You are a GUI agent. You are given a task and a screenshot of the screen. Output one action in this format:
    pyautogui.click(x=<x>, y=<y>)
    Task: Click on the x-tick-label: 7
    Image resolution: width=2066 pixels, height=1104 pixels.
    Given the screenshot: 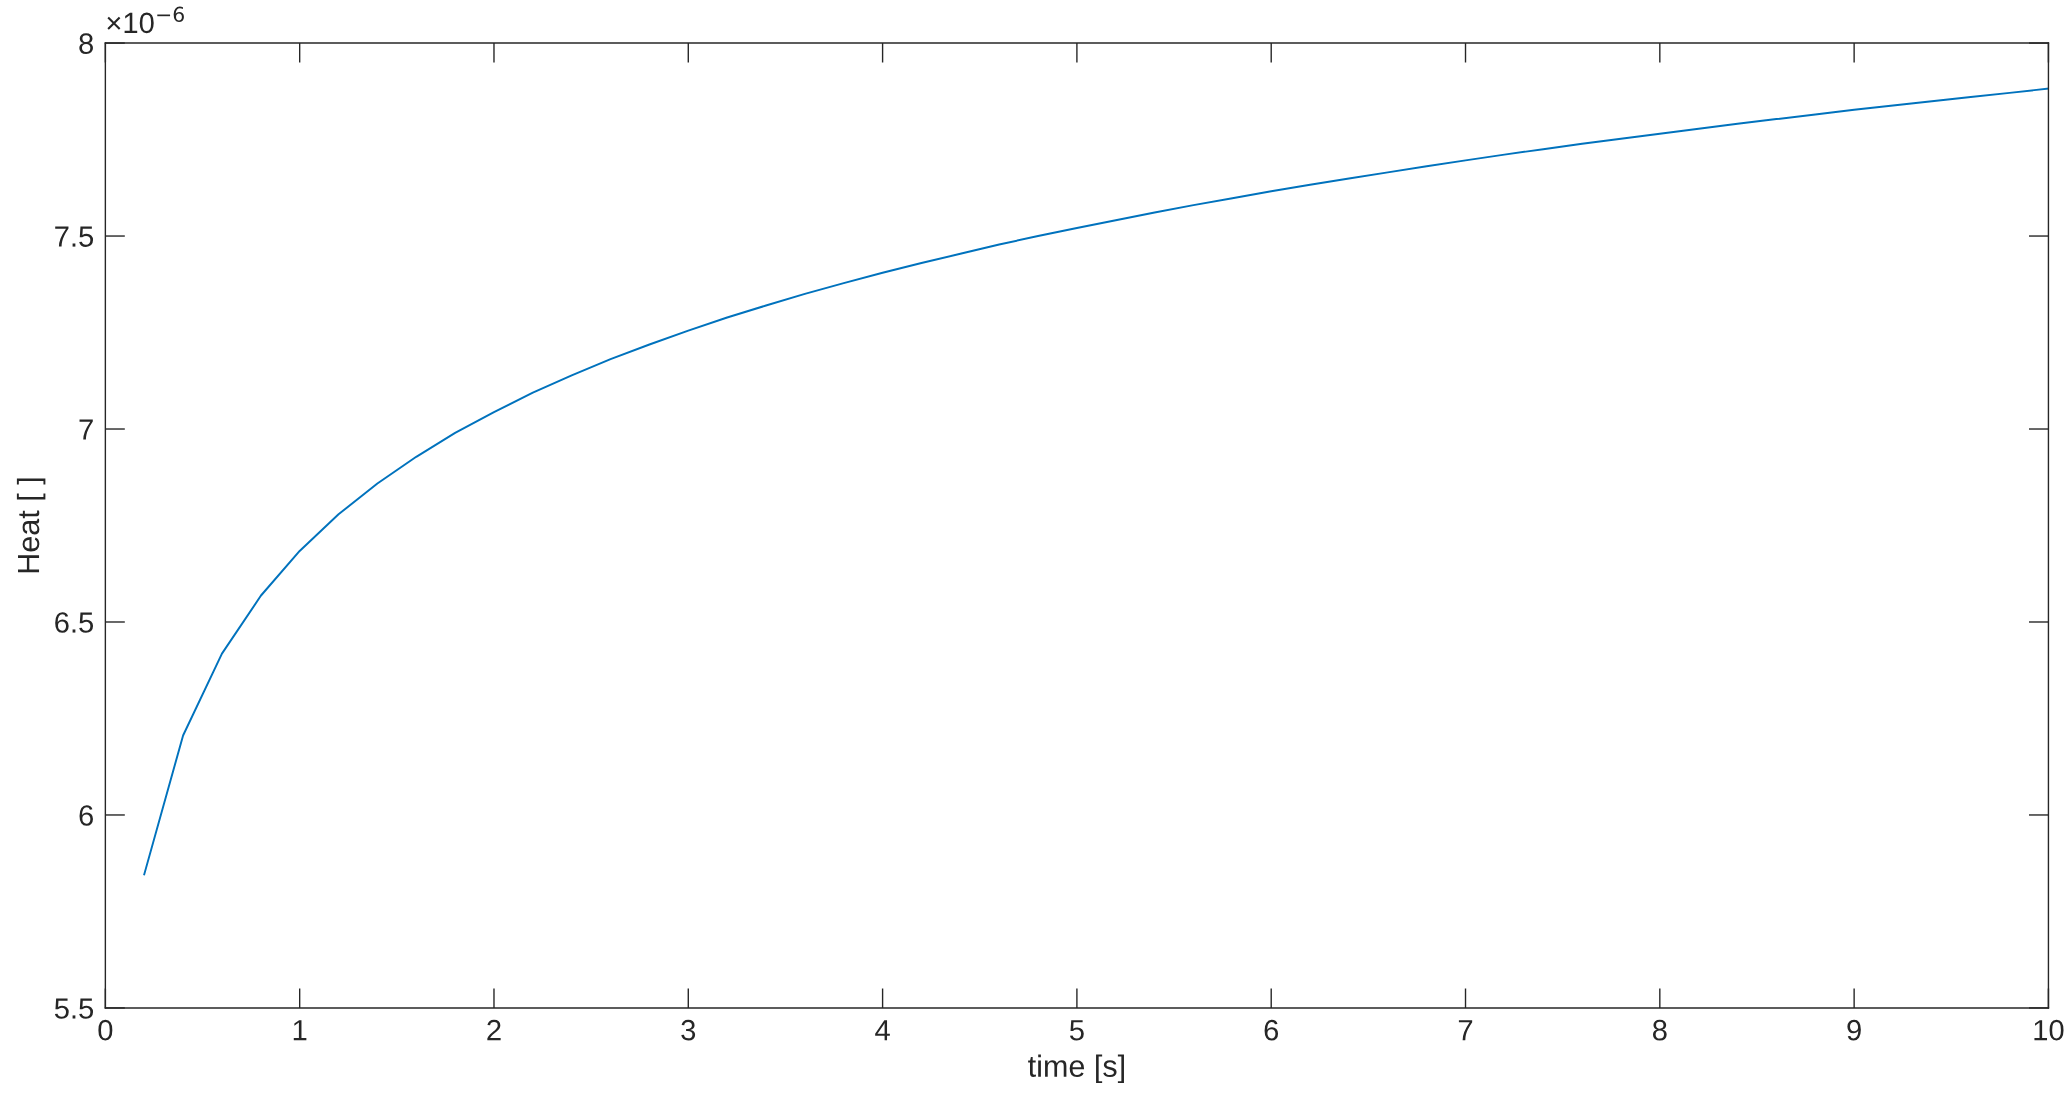 What is the action you would take?
    pyautogui.click(x=1465, y=1030)
    